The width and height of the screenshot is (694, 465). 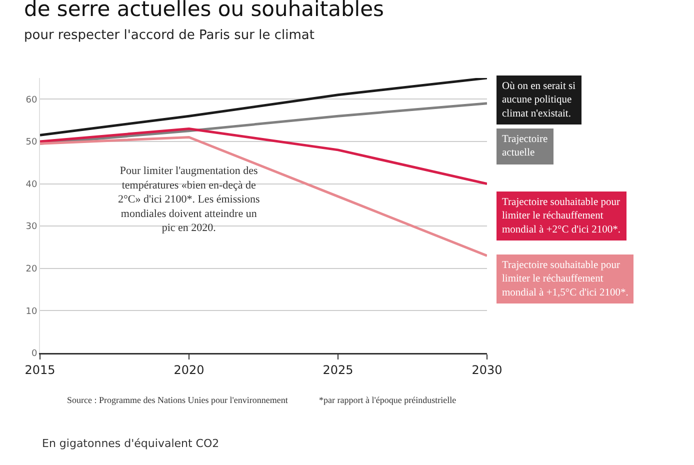 What do you see at coordinates (177, 400) in the screenshot?
I see `source-note: Source : Programme des Nations Unies pour l'environnement` at bounding box center [177, 400].